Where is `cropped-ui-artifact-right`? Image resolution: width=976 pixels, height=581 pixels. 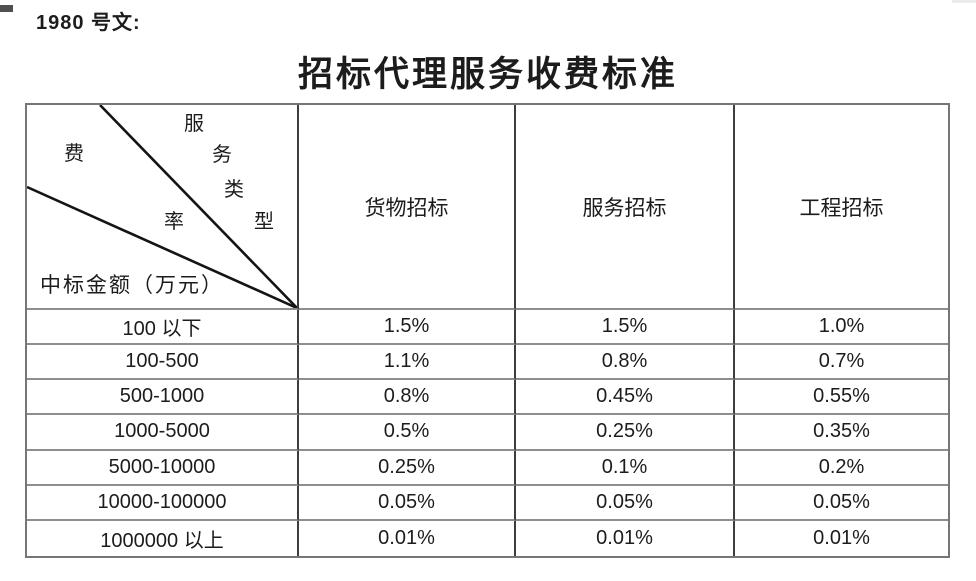 cropped-ui-artifact-right is located at coordinates (964, 1).